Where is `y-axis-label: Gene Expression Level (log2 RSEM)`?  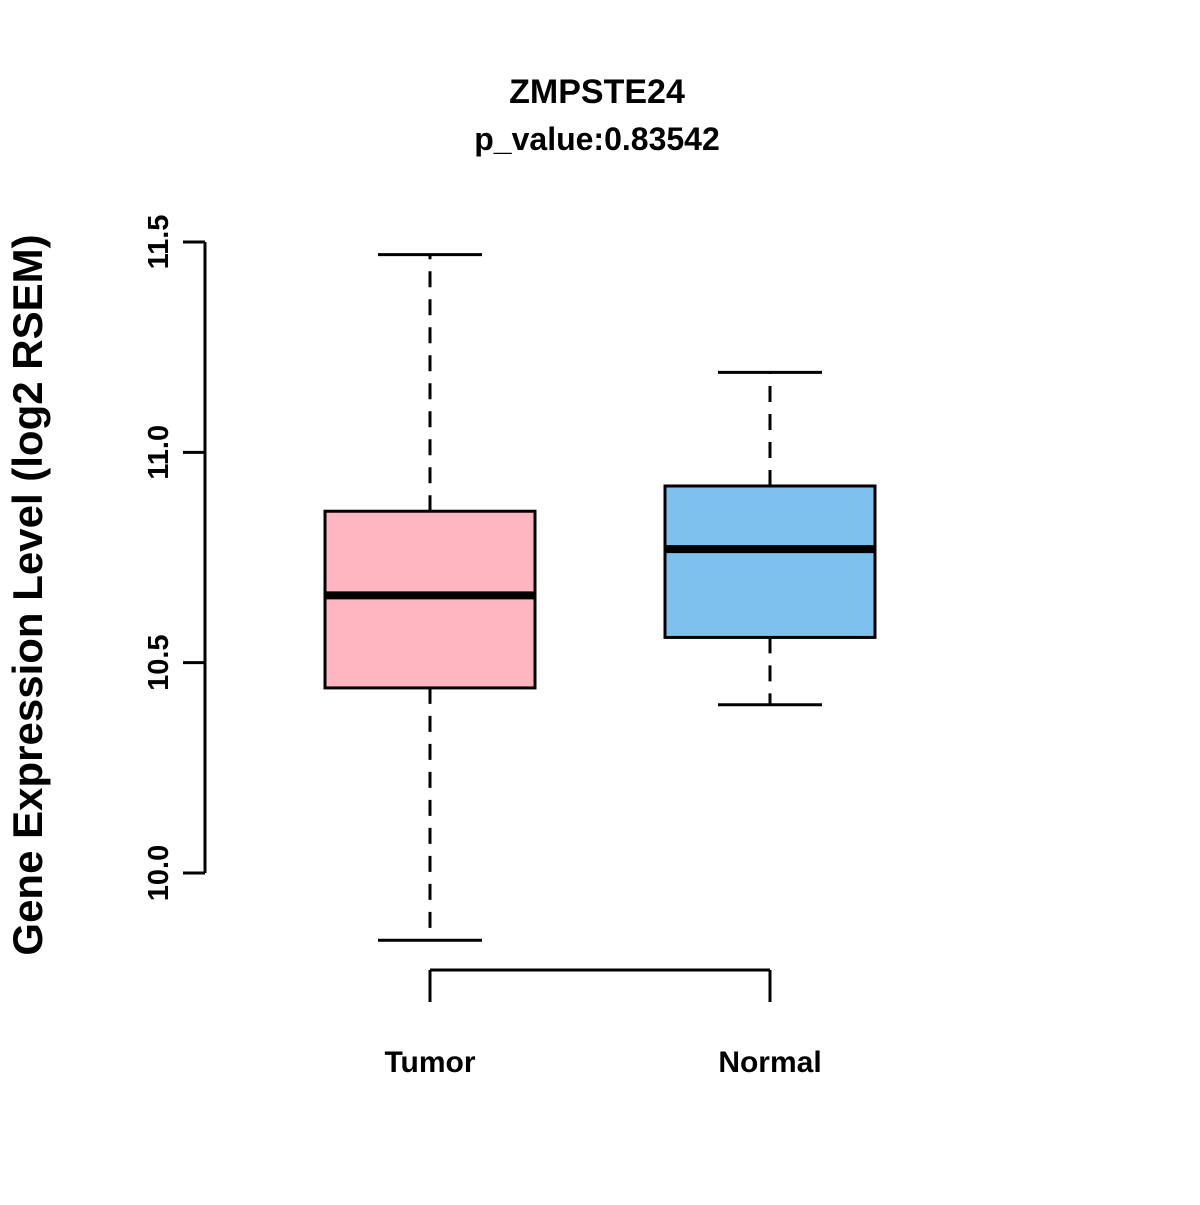
y-axis-label: Gene Expression Level (log2 RSEM) is located at coordinates (27, 594).